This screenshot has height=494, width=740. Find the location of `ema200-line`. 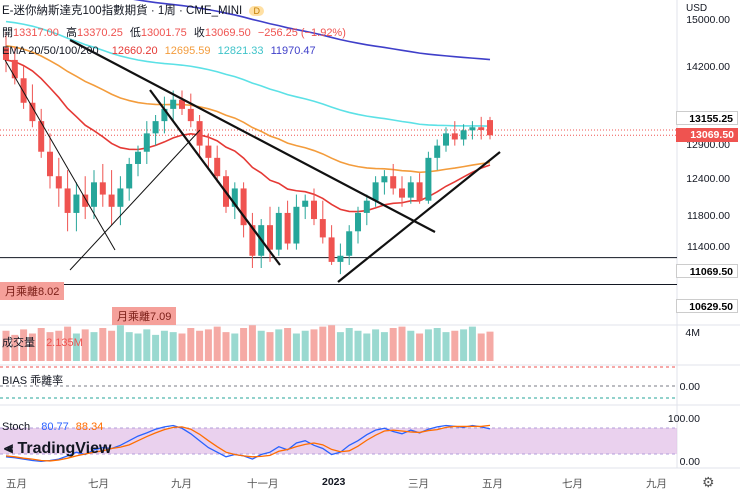

ema200-line is located at coordinates (312, 30).